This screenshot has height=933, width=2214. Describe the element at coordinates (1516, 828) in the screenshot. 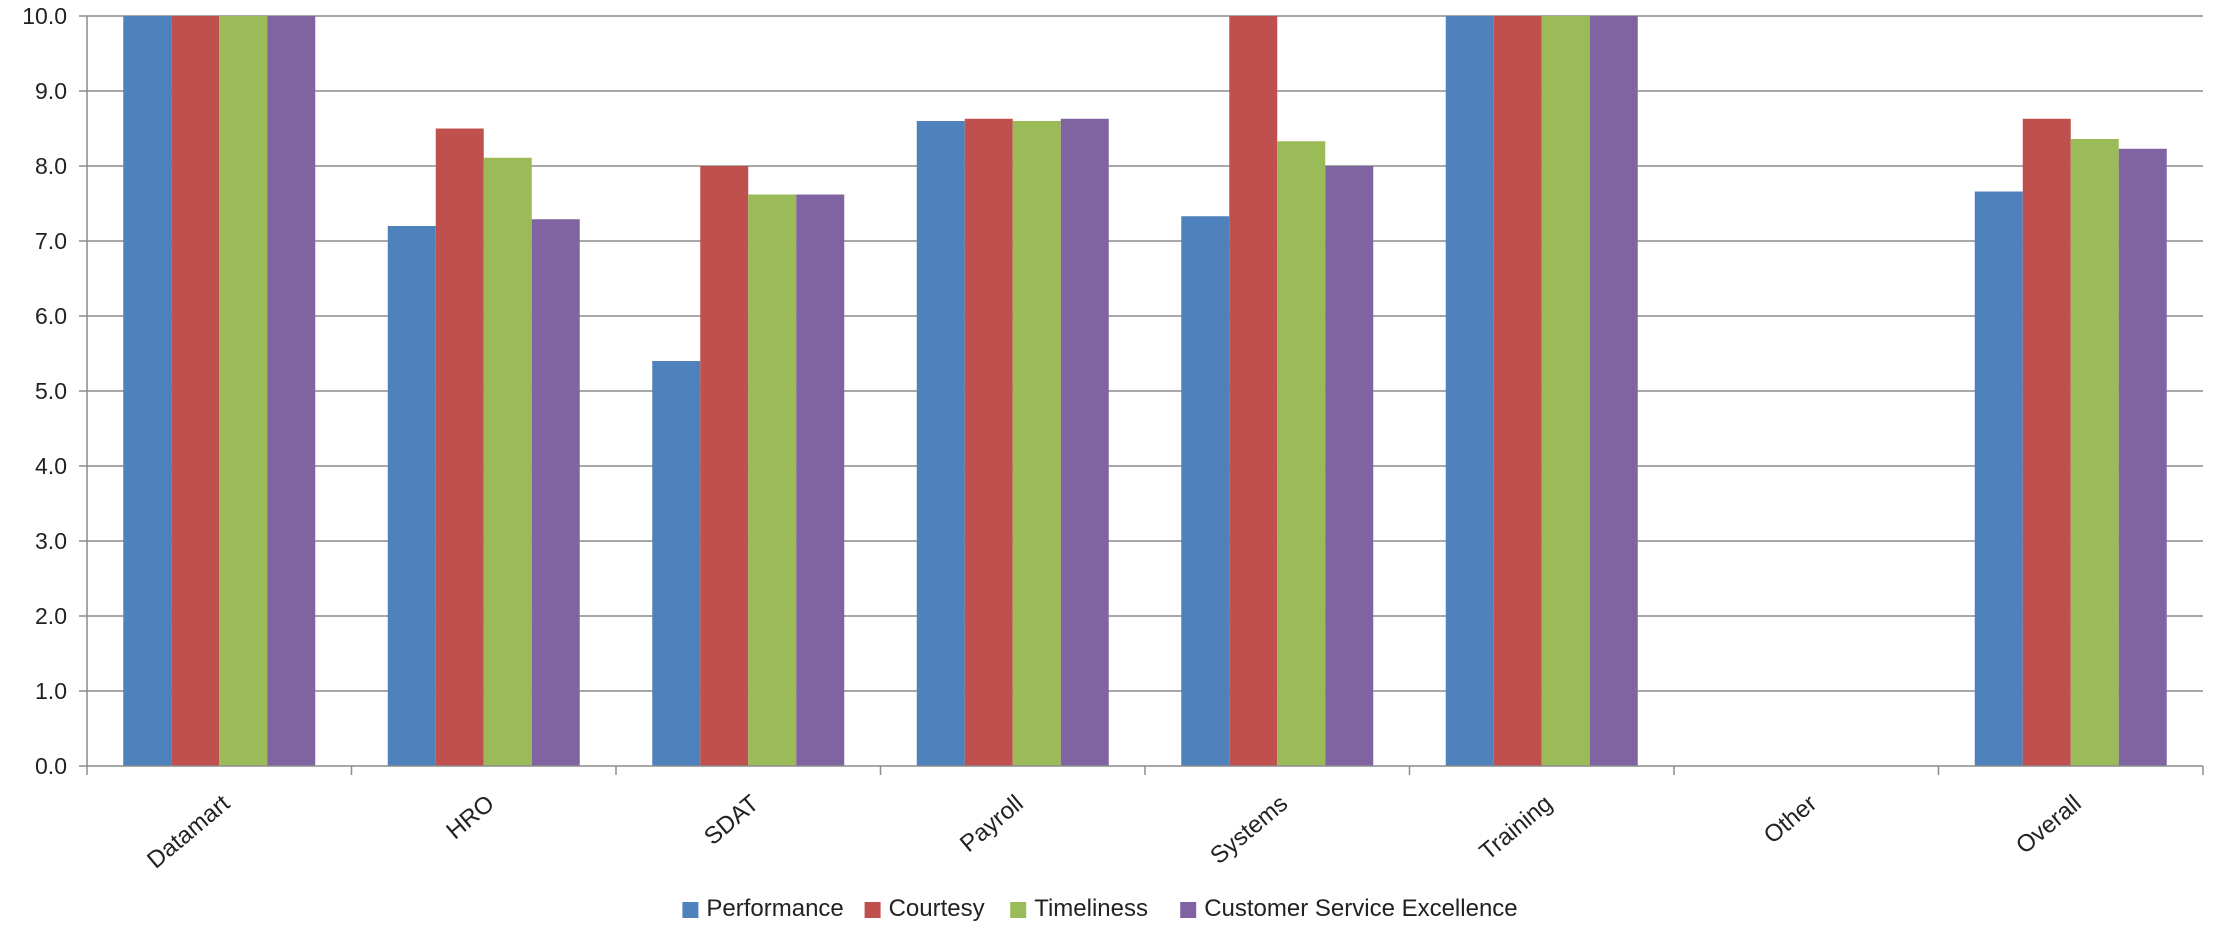

I see `x-tick-label: Training` at that location.